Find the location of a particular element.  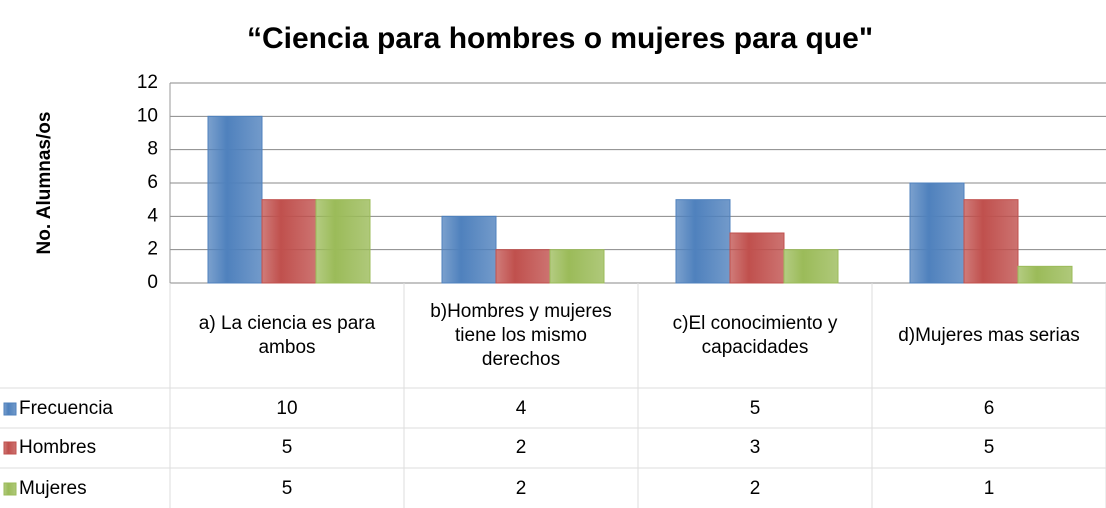

x-tick-text: a) La ciencia es para ambos is located at coordinates (287, 335).